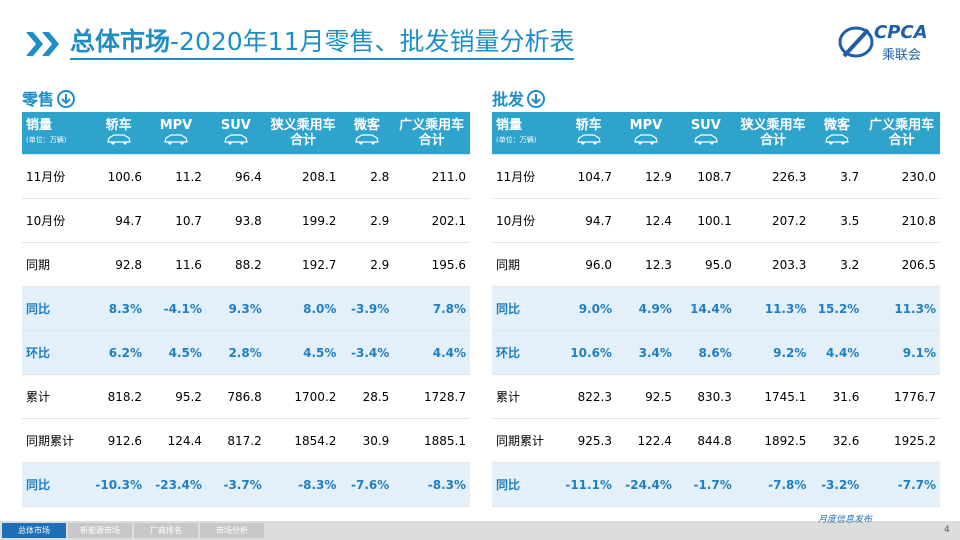 This screenshot has width=960, height=540. What do you see at coordinates (367, 396) in the screenshot?
I see `table-cell: 28.5` at bounding box center [367, 396].